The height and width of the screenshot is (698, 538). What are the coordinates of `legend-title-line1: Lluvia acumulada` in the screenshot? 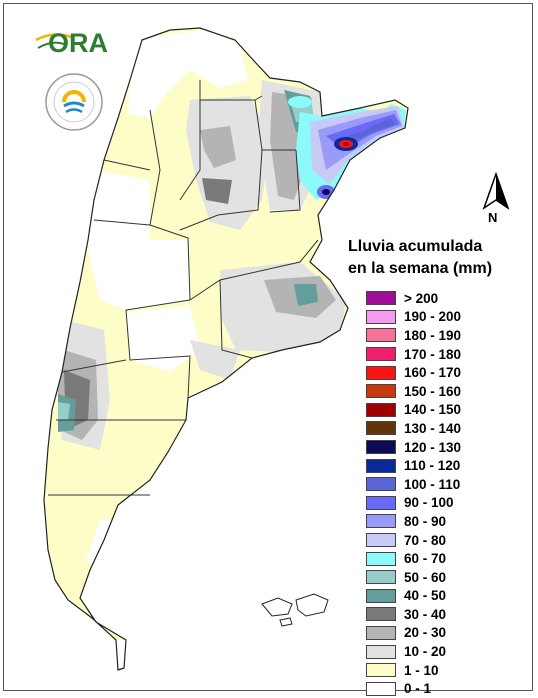 It's located at (415, 246).